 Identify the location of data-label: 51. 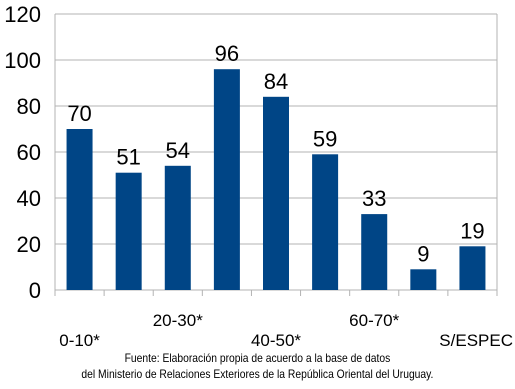
(128, 157).